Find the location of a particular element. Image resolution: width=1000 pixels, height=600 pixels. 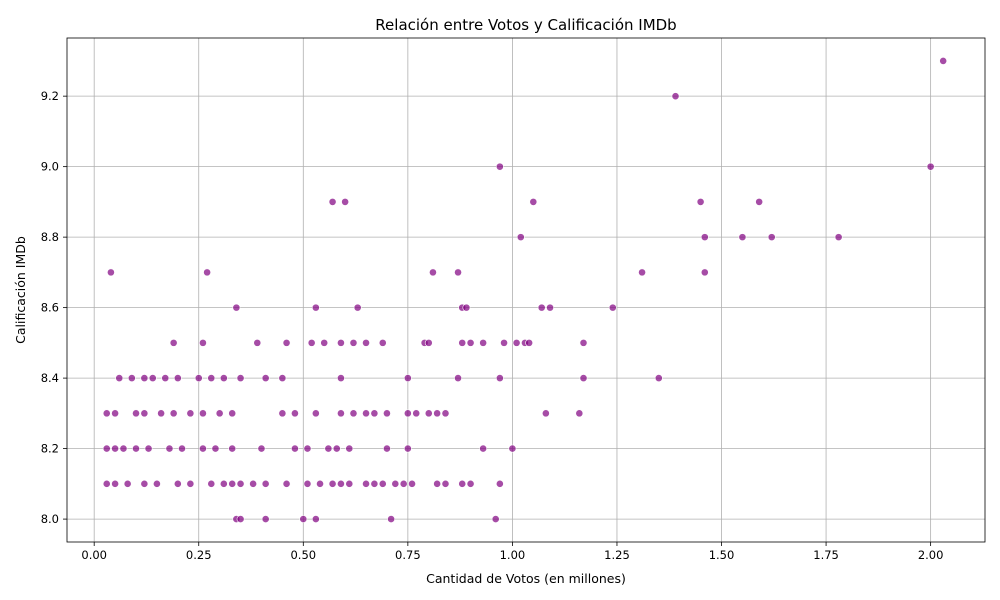

y-tick-label: 9.0 is located at coordinates (50, 167).